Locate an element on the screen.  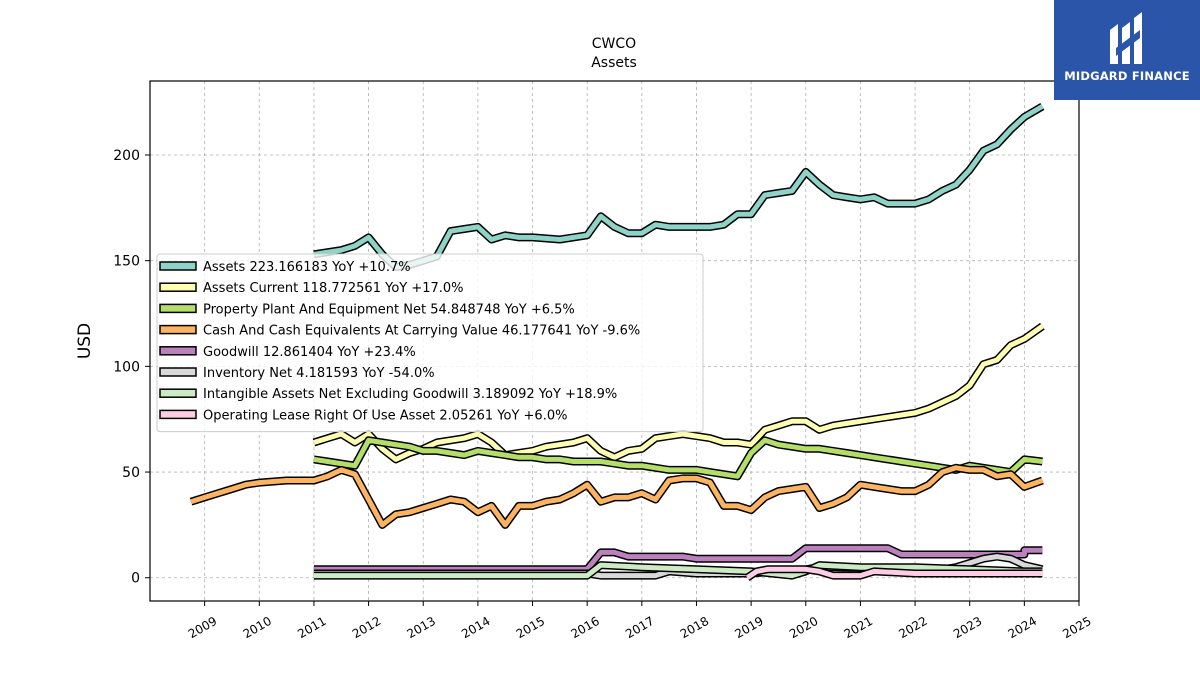
x-tick-label: 2014 is located at coordinates (475, 627).